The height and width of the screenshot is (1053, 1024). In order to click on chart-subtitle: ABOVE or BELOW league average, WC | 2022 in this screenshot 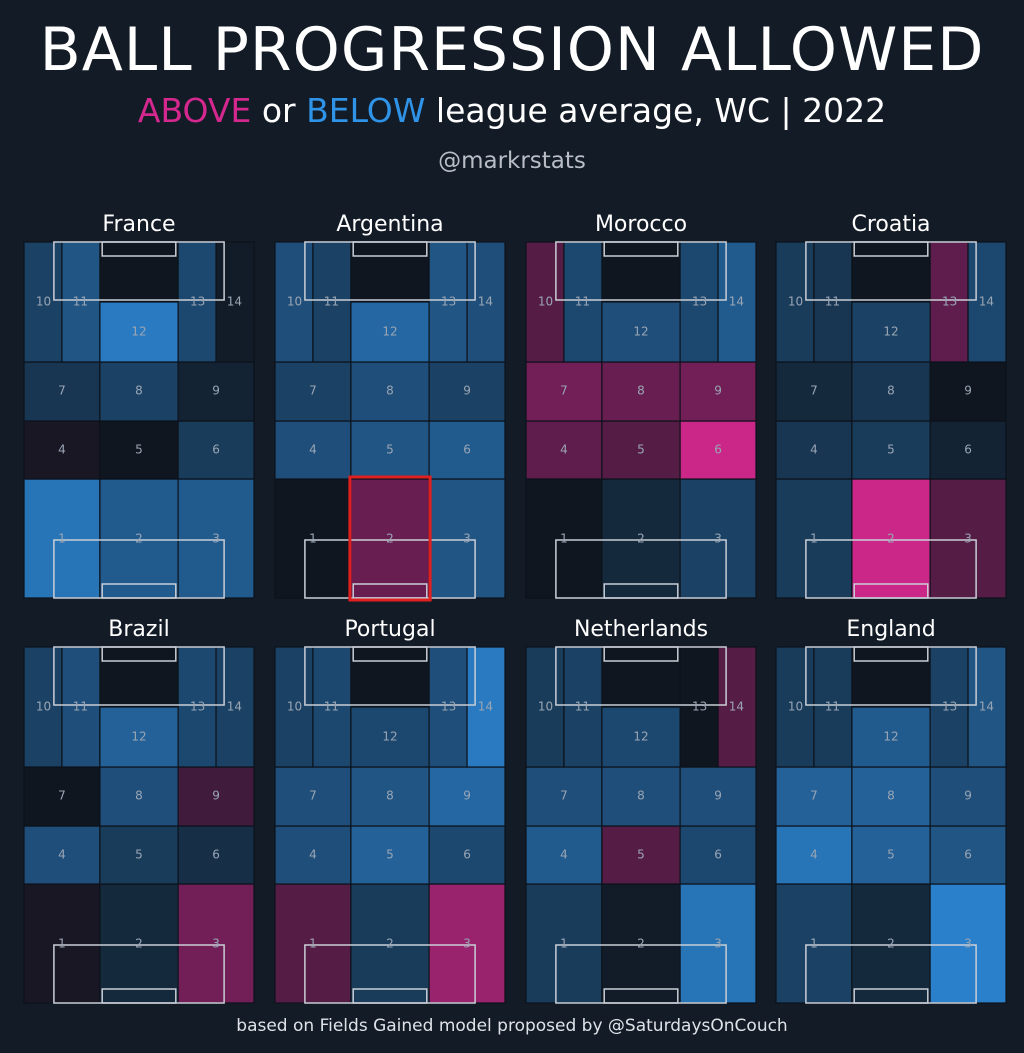, I will do `click(512, 111)`.